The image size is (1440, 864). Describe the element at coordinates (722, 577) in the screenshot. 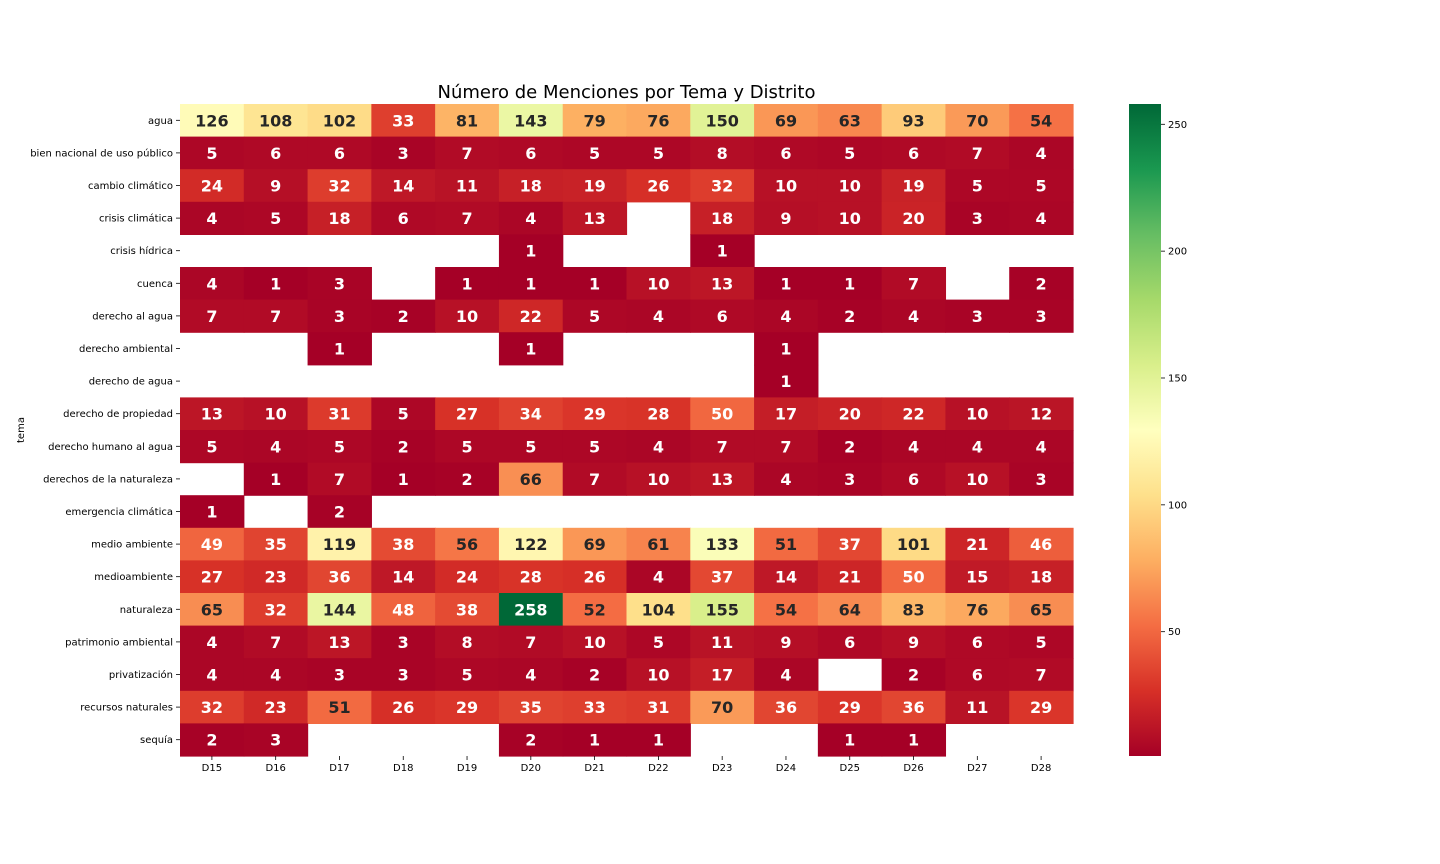

I see `cell-value-label: 37` at that location.